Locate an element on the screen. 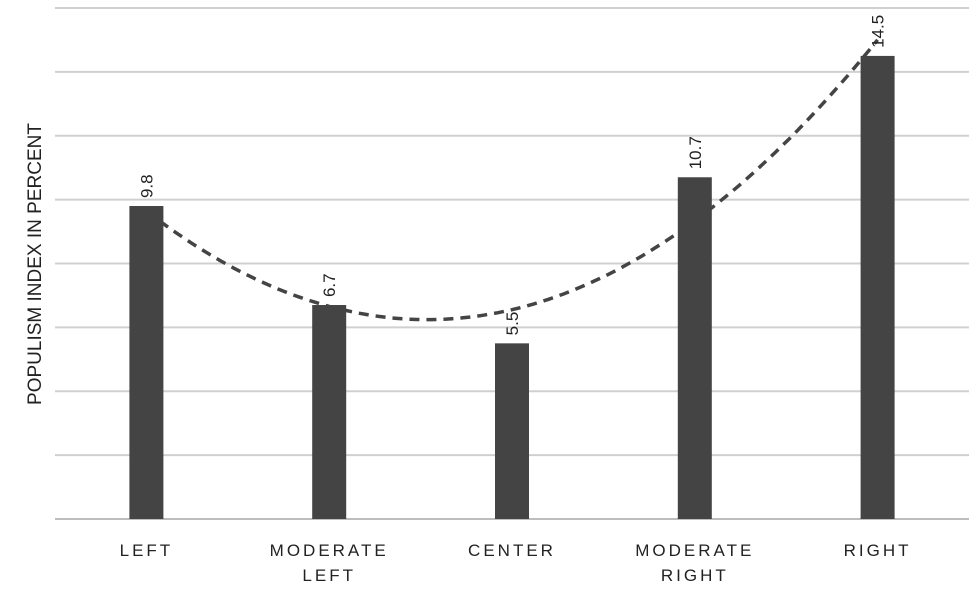  data-label: 9.8 is located at coordinates (146, 186).